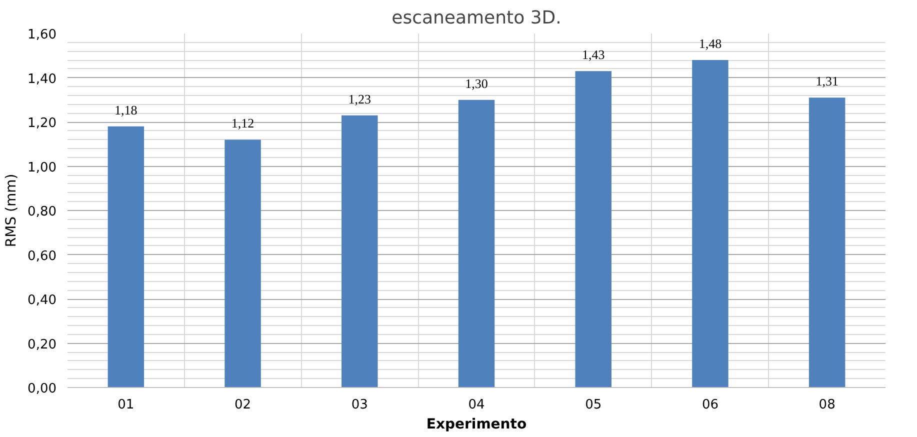  Describe the element at coordinates (827, 405) in the screenshot. I see `x-tick-label: 08` at that location.